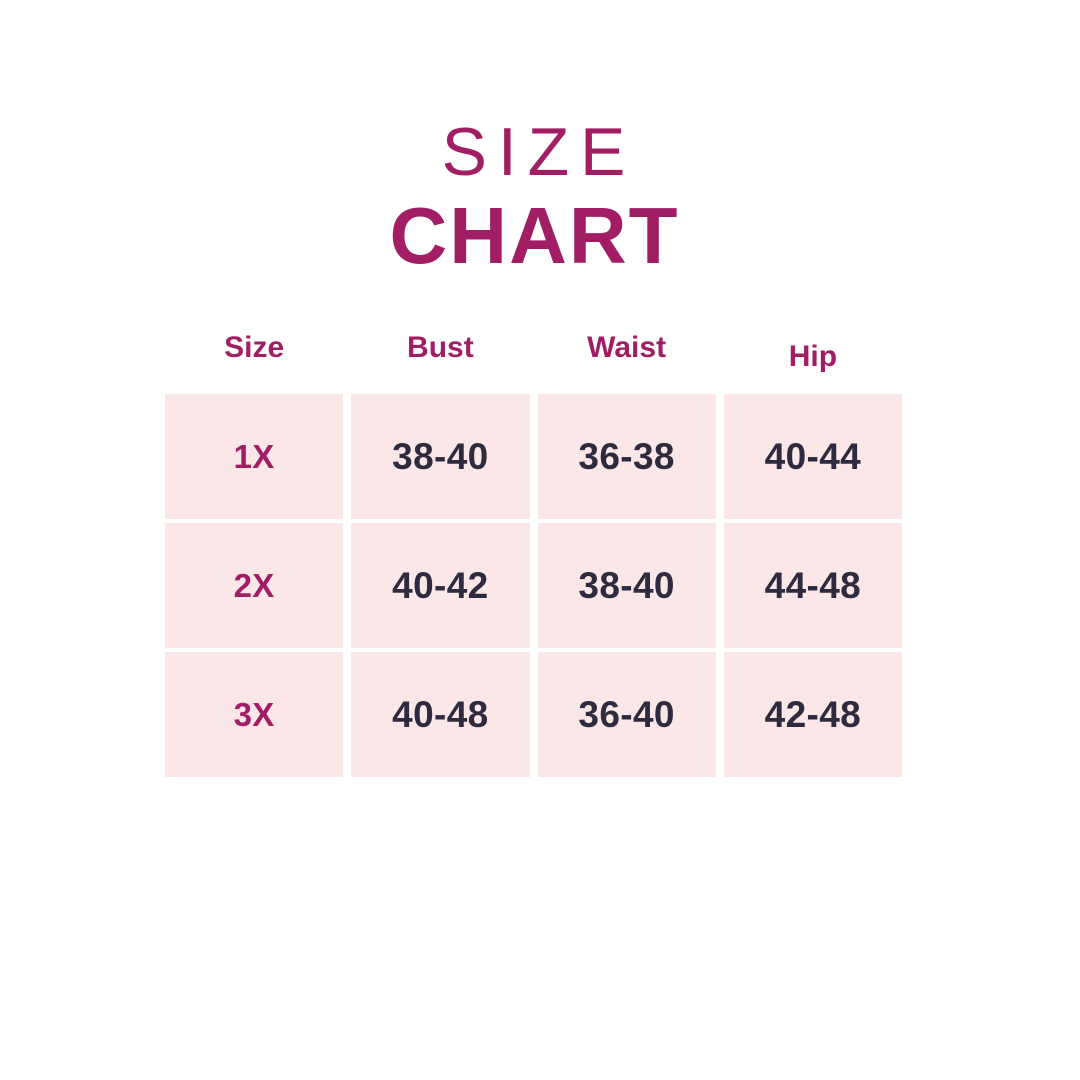 This screenshot has height=1080, width=1080. Describe the element at coordinates (254, 347) in the screenshot. I see `column-header-size: Size` at that location.